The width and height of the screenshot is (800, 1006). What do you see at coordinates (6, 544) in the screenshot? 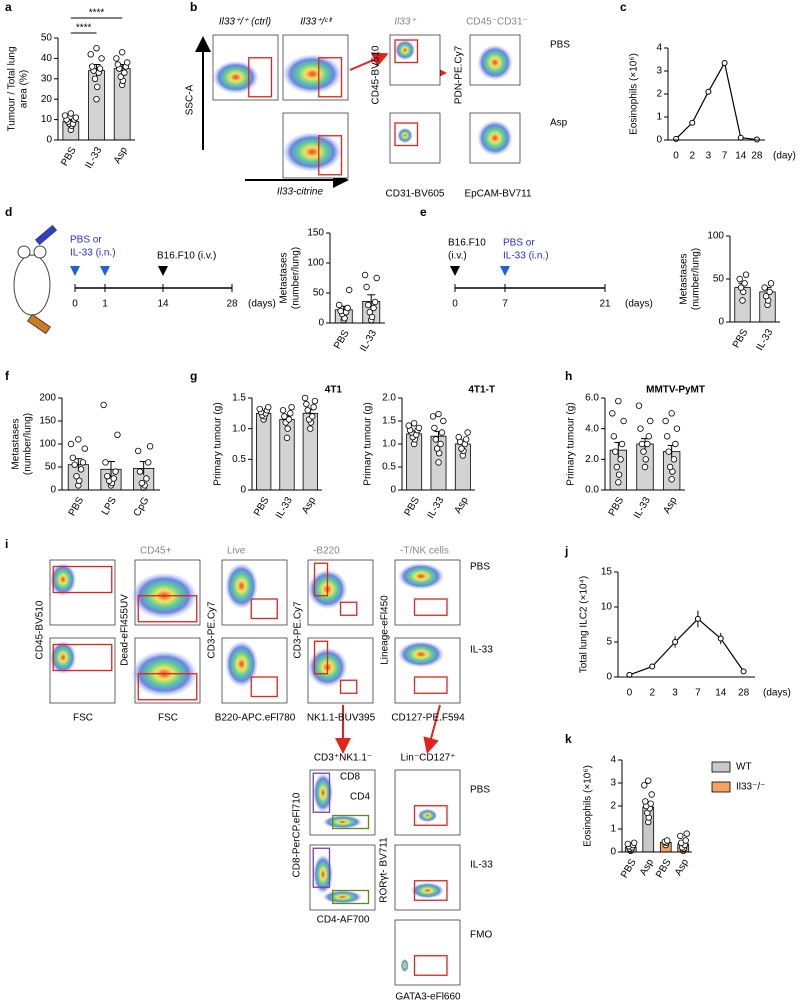
I see `panel-letter: i` at bounding box center [6, 544].